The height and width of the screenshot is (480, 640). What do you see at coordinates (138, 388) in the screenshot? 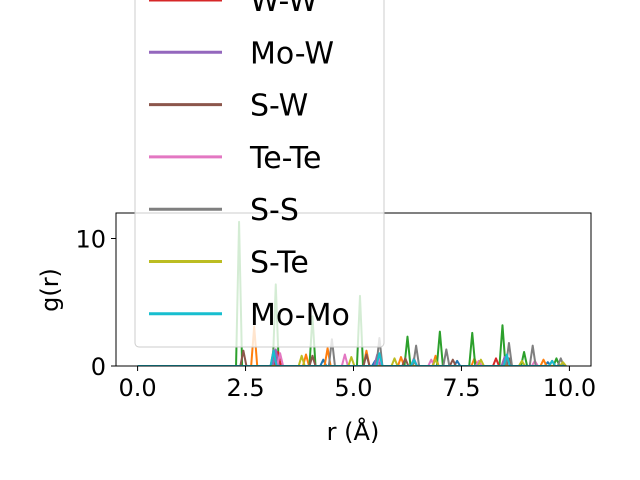
I see `x-tick-label: 0.0` at bounding box center [138, 388].